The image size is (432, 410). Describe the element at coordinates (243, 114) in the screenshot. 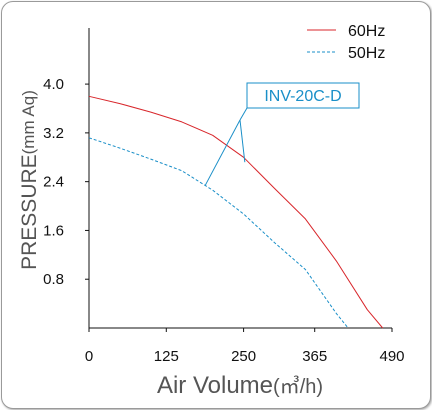

I see `callout-stem` at that location.